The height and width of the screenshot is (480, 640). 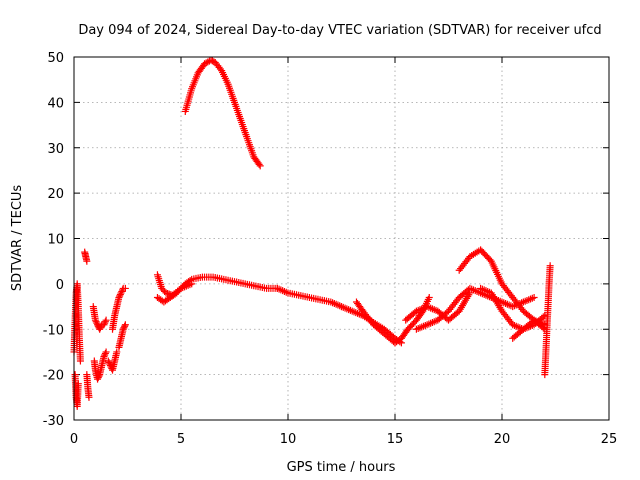 What do you see at coordinates (395, 439) in the screenshot?
I see `x-tick-label: 15` at bounding box center [395, 439].